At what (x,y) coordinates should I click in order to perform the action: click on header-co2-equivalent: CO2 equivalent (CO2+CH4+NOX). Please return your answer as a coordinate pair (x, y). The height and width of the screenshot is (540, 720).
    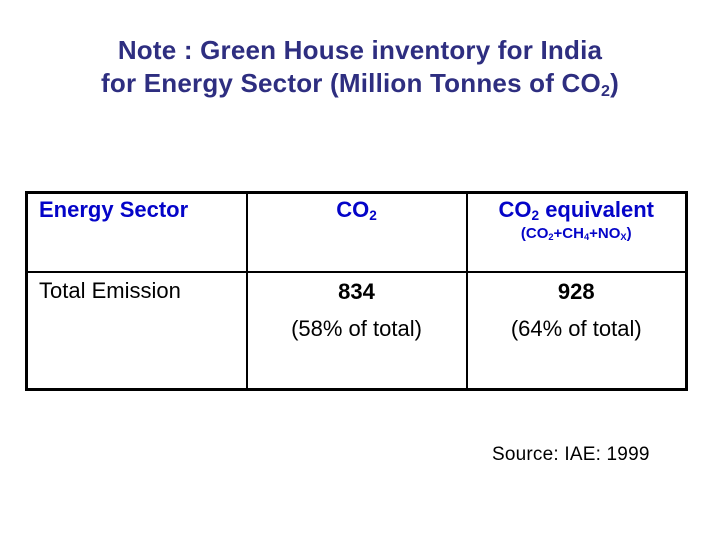
    Looking at the image, I should click on (576, 232).